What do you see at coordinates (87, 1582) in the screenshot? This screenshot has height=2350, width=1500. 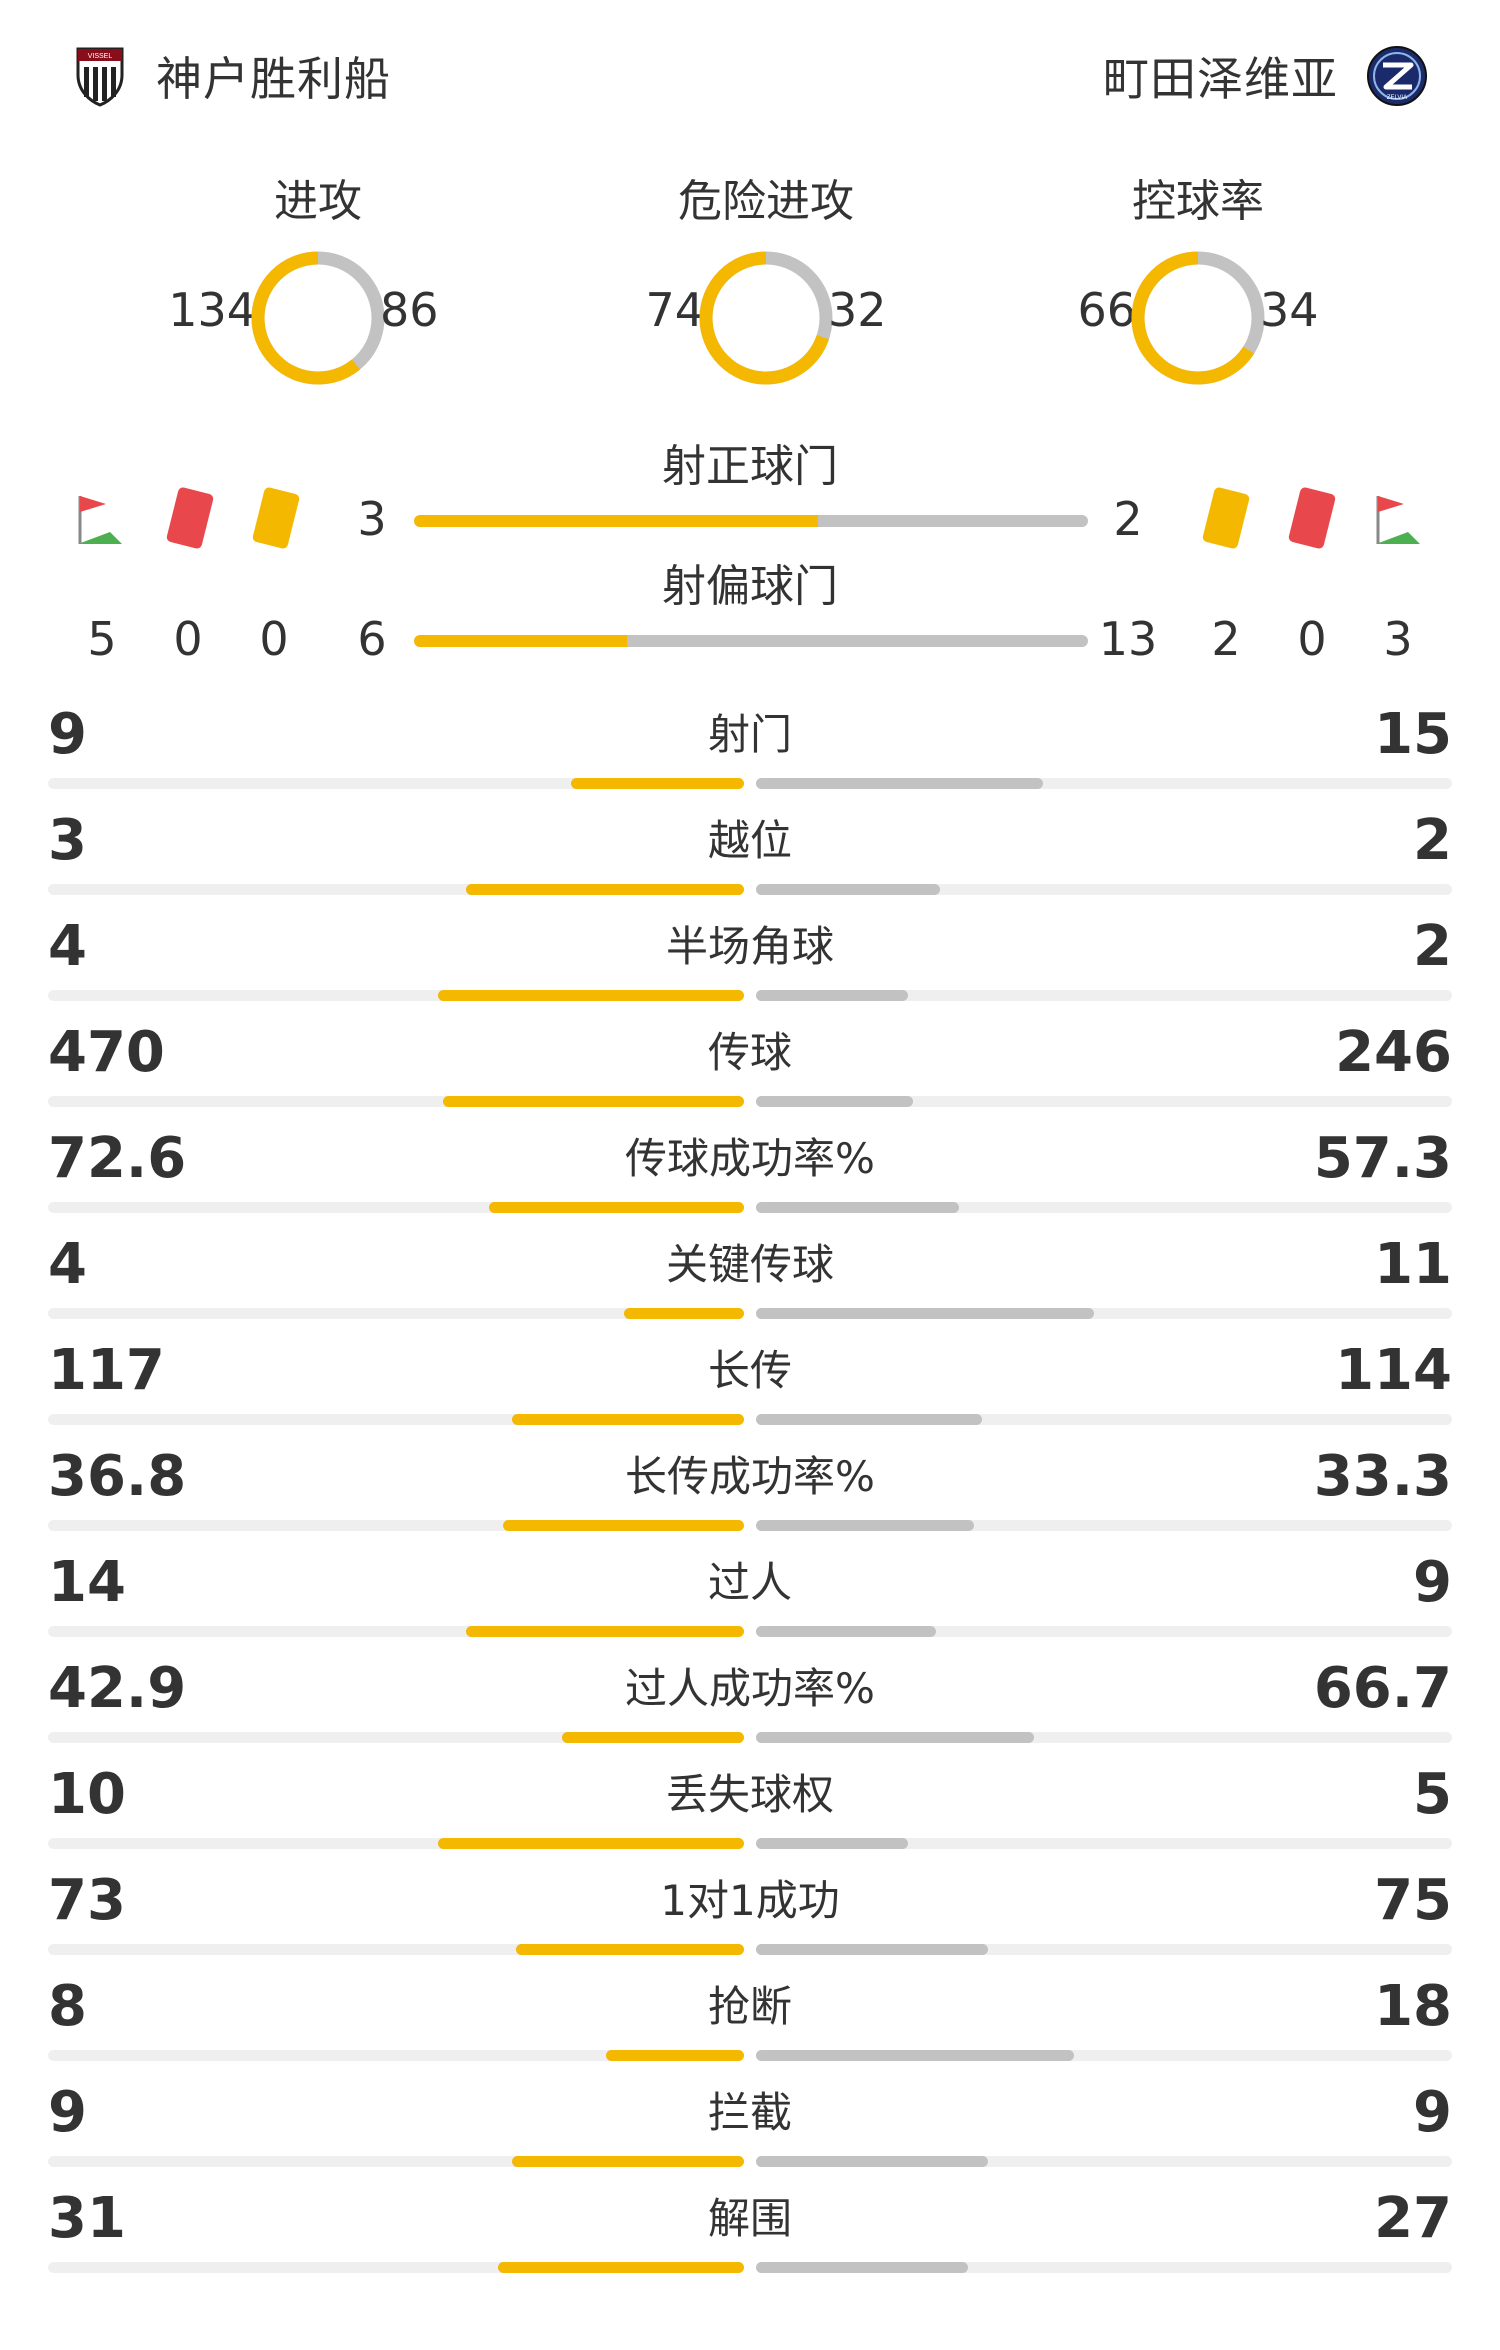 I see `stat-home-value: 14` at bounding box center [87, 1582].